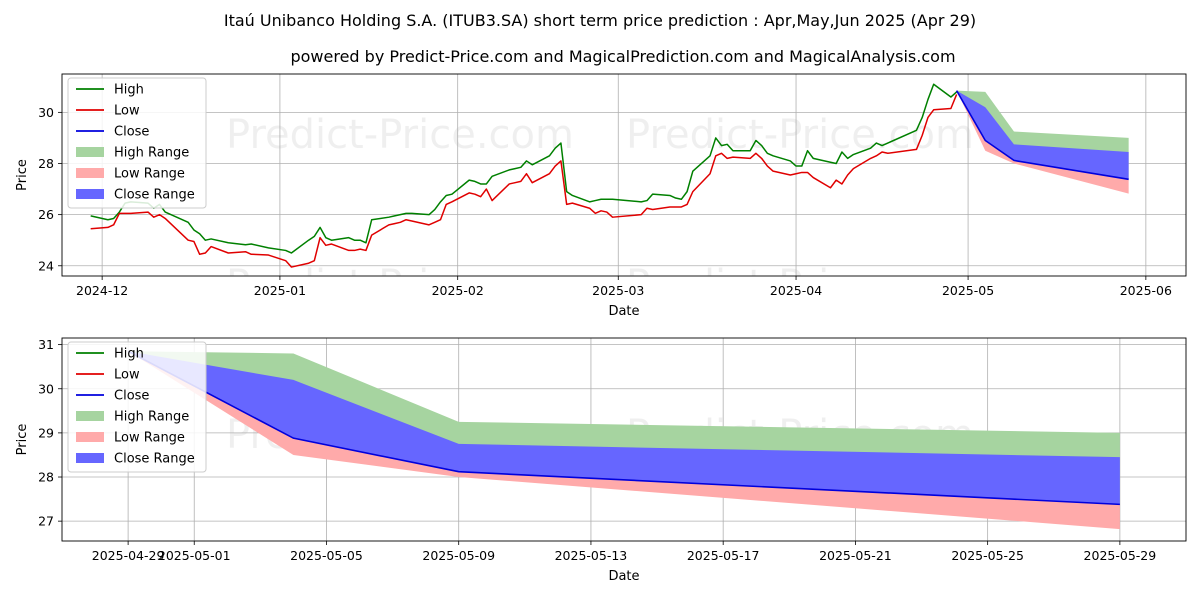 The height and width of the screenshot is (600, 1200). Describe the element at coordinates (129, 354) in the screenshot. I see `bottom-legend-label-high: High` at that location.